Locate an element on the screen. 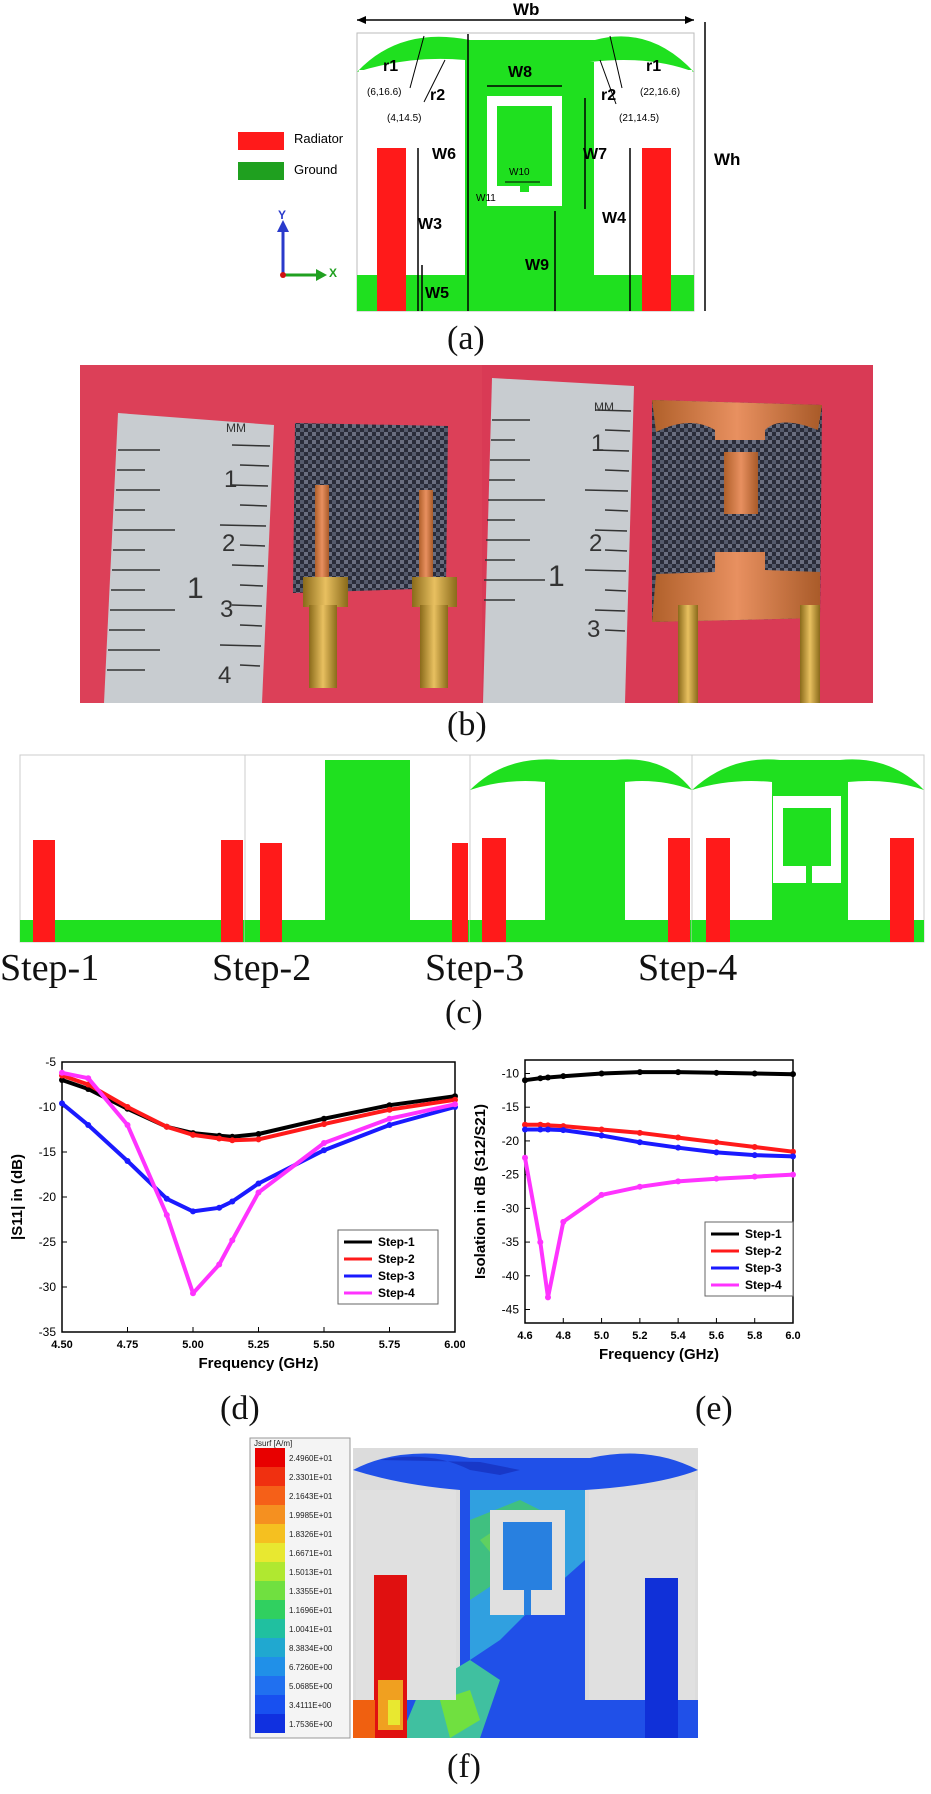  step-1-label: Step-1 is located at coordinates (50, 968).